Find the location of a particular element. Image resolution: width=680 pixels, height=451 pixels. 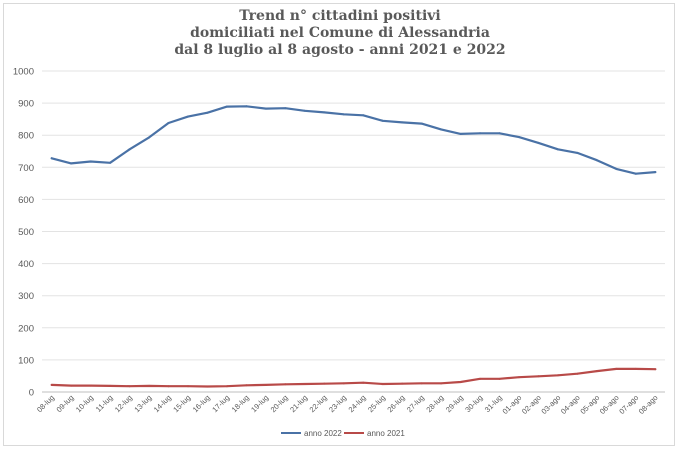

chart-title-line-2: domiciliati nel Comune di Alessandria is located at coordinates (340, 33).